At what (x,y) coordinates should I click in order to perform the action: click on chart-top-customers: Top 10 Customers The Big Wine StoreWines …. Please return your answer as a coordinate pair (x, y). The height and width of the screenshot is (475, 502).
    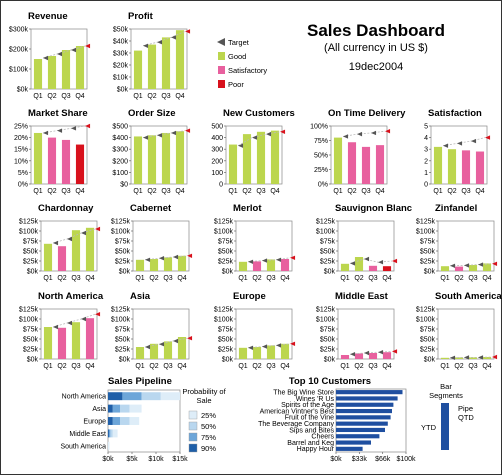
    Looking at the image, I should click on (366, 419).